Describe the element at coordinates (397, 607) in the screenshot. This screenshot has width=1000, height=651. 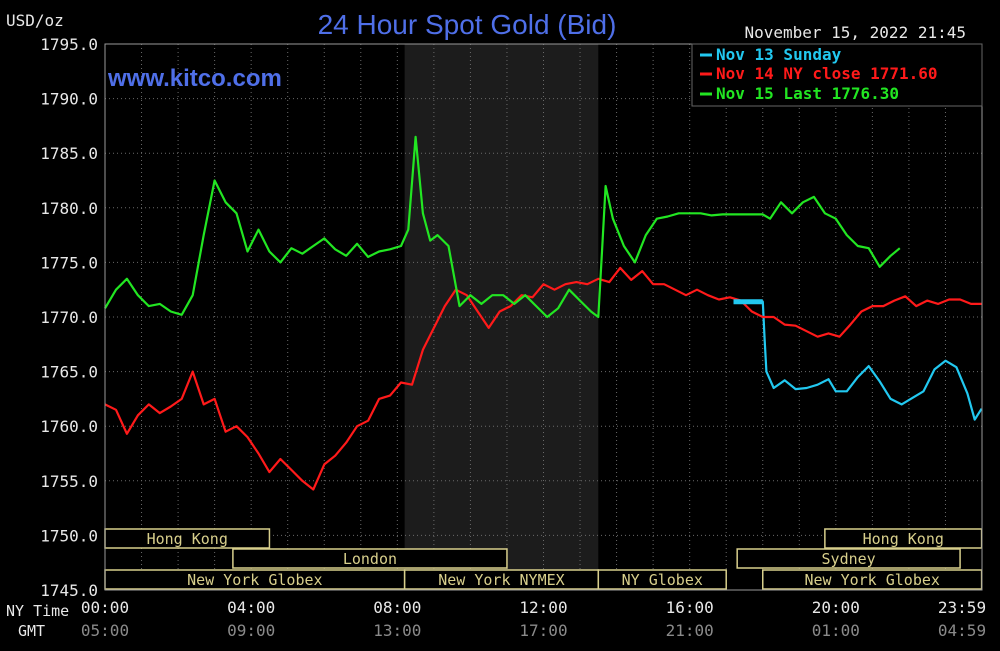
I see `ny-time-tick-label: 08:00` at that location.